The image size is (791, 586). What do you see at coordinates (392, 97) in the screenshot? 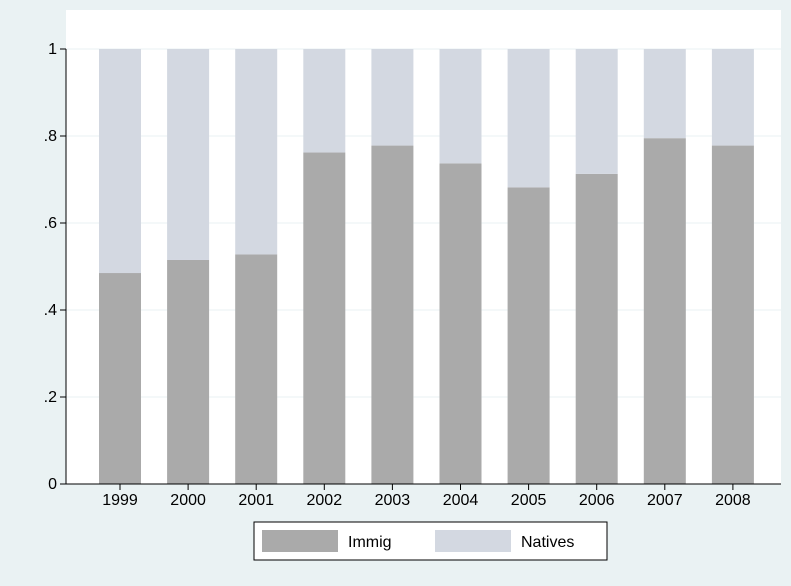
I see `bar-natives-2003` at bounding box center [392, 97].